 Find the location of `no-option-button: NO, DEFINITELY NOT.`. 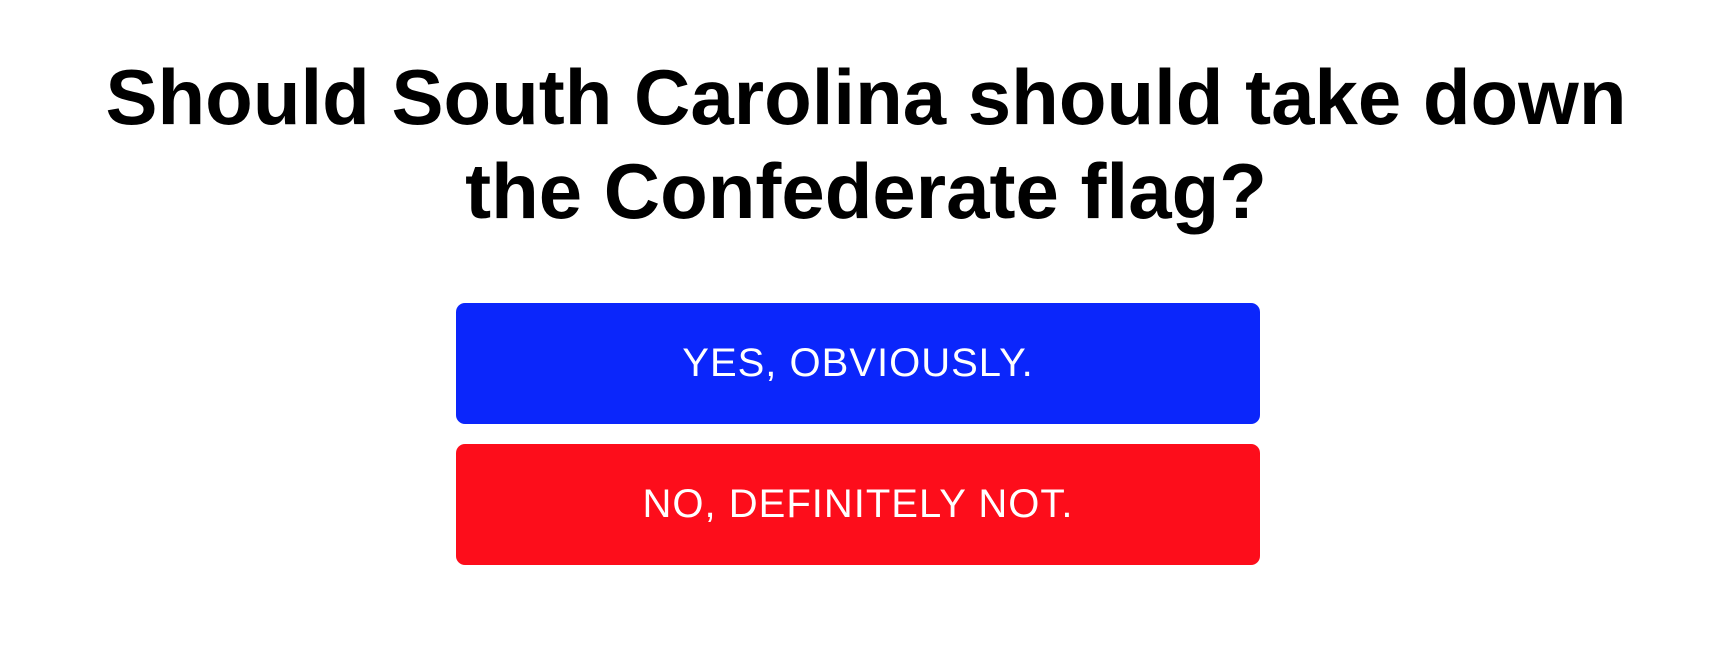

no-option-button: NO, DEFINITELY NOT. is located at coordinates (858, 504).